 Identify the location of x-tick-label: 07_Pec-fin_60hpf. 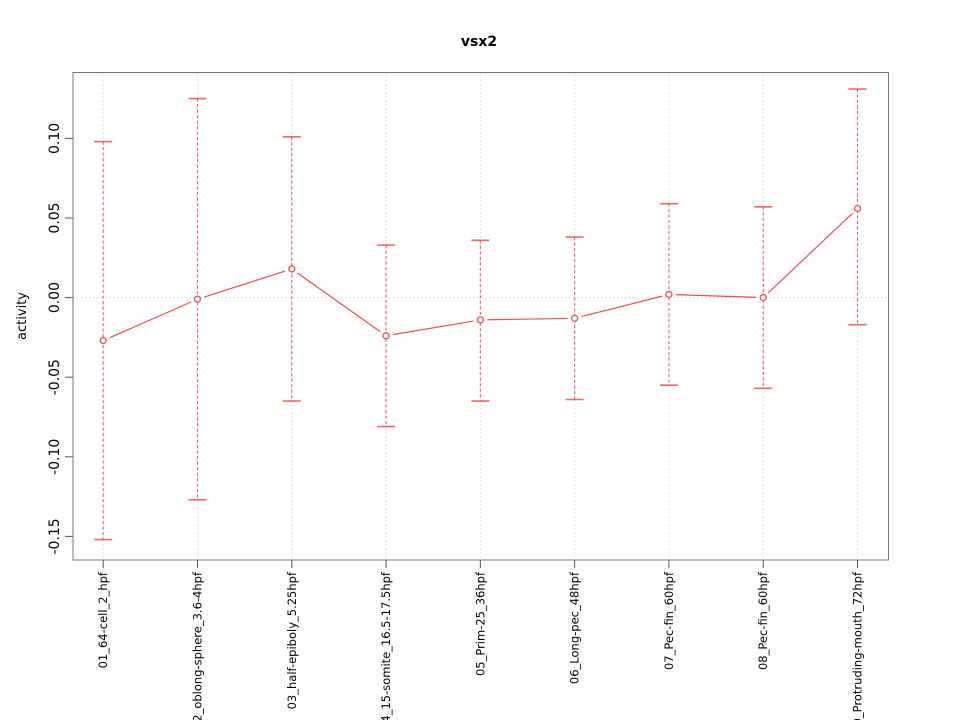
(669, 620).